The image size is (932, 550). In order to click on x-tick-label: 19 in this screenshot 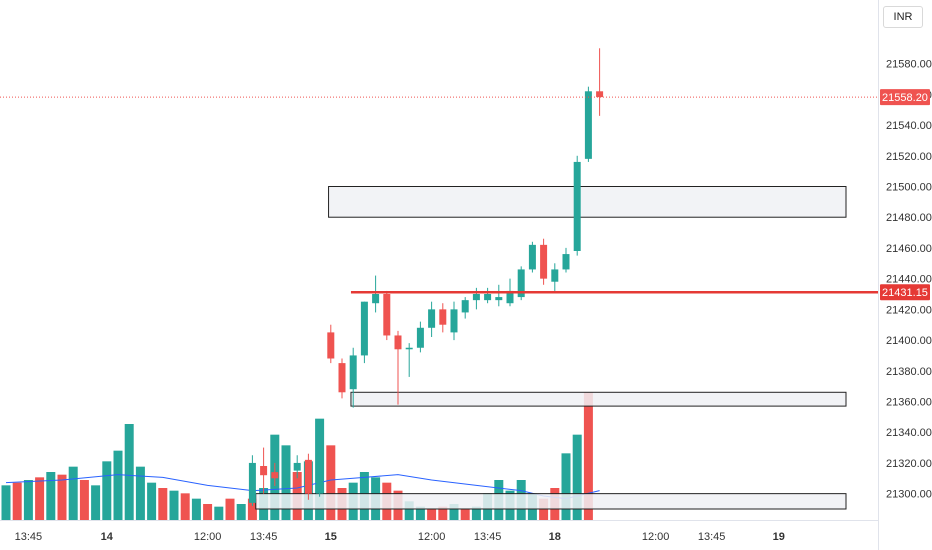, I will do `click(779, 537)`.